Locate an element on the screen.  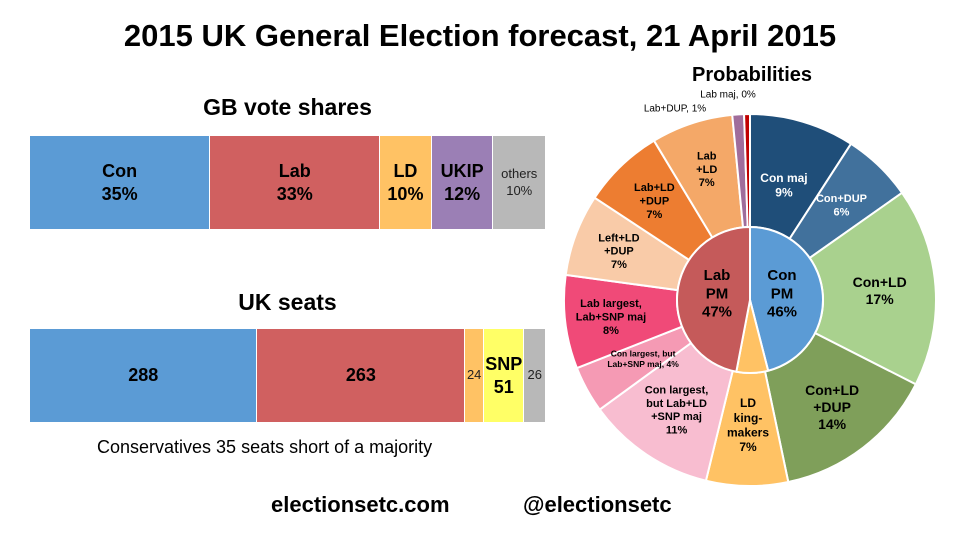
outer-slice-label: Con largest, but Lab+SNP maj, 4% is located at coordinates (643, 359).